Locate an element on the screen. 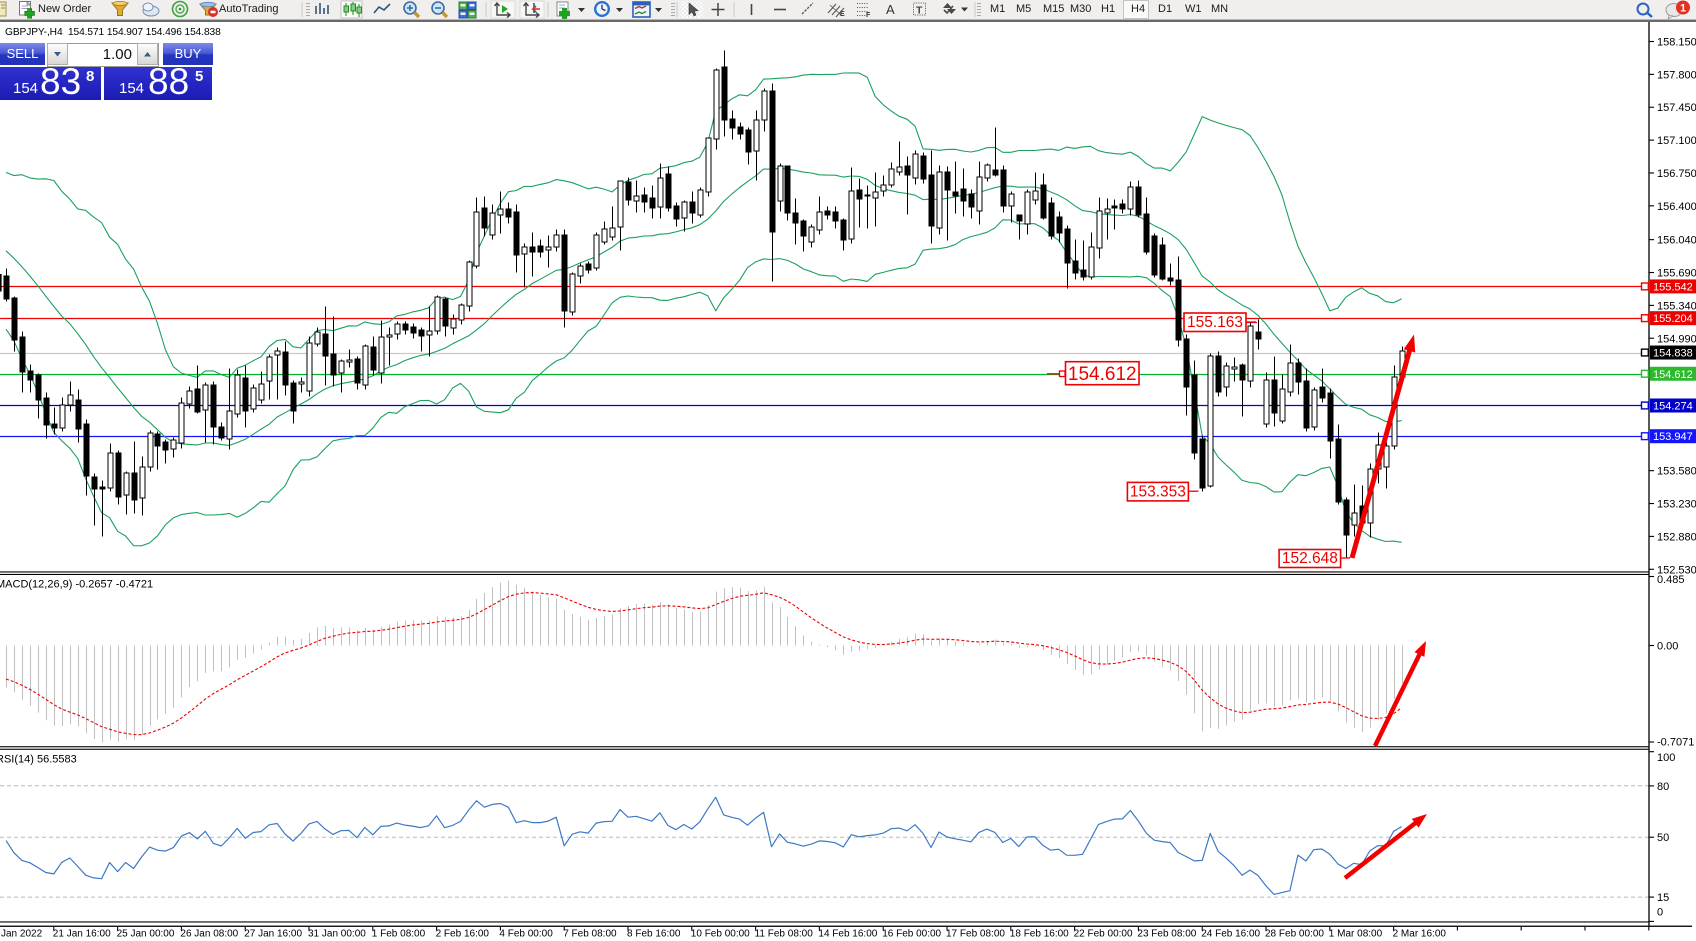  svg-text: 21 Jan 16:00 is located at coordinates (82, 934).